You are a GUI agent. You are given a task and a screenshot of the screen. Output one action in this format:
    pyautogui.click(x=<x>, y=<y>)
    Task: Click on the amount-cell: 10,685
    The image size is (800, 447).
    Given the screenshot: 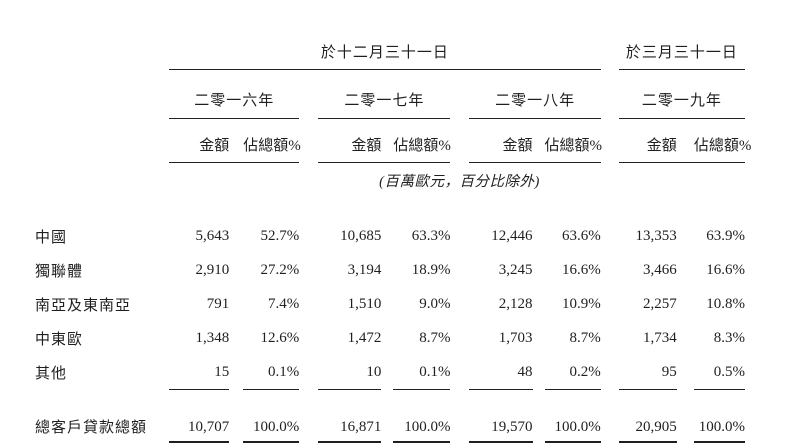 What is the action you would take?
    pyautogui.click(x=361, y=235)
    